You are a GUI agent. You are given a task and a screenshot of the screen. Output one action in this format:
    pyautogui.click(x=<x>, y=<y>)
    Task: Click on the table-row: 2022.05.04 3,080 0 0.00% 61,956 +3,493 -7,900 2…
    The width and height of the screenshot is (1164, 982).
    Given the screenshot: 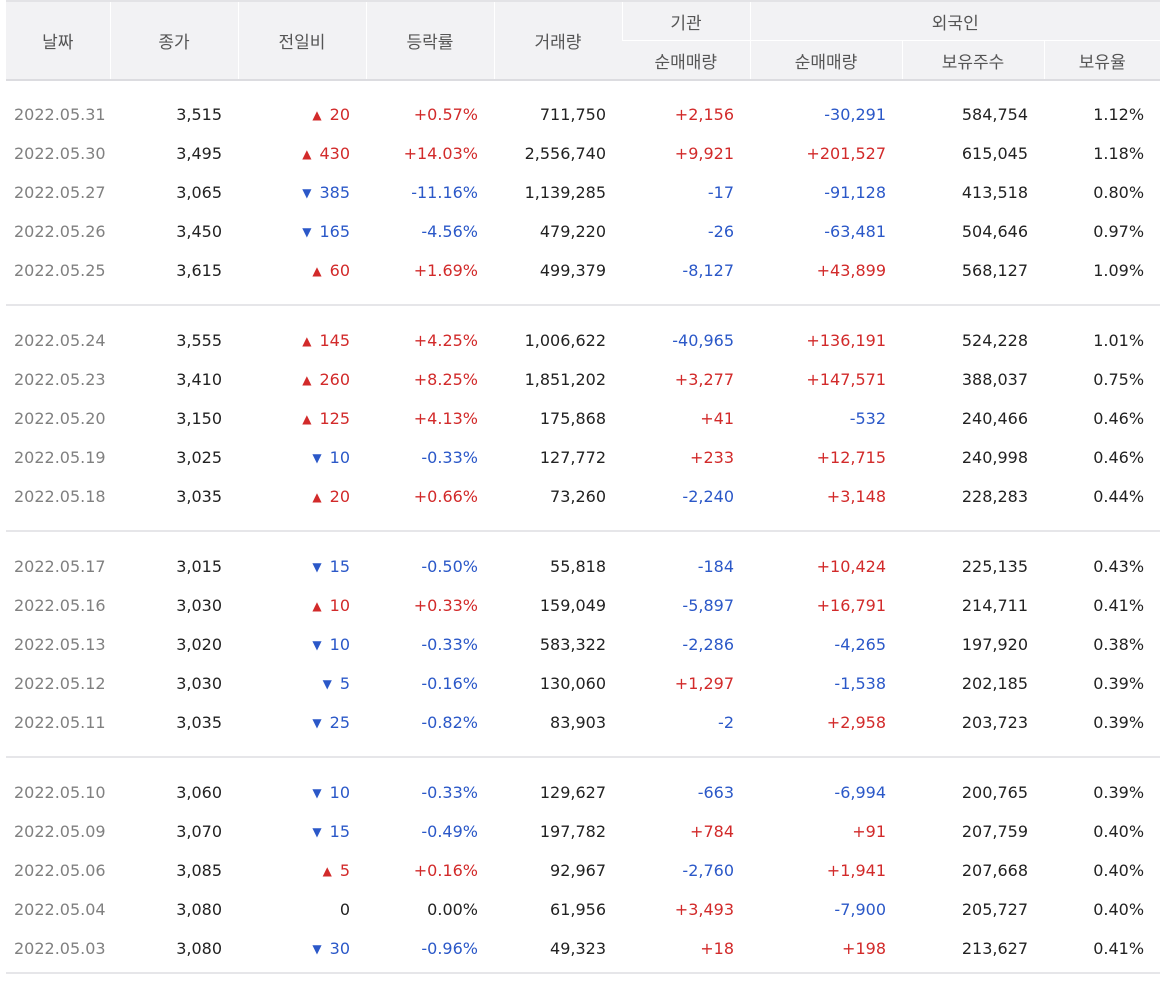 What is the action you would take?
    pyautogui.click(x=583, y=909)
    